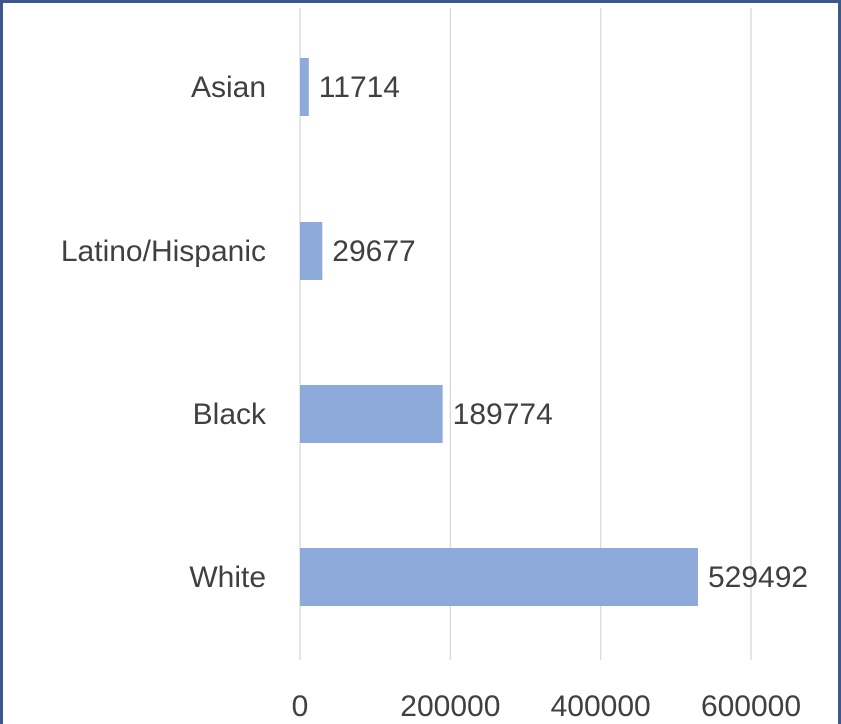  I want to click on category-label-asian: Asian, so click(228, 87).